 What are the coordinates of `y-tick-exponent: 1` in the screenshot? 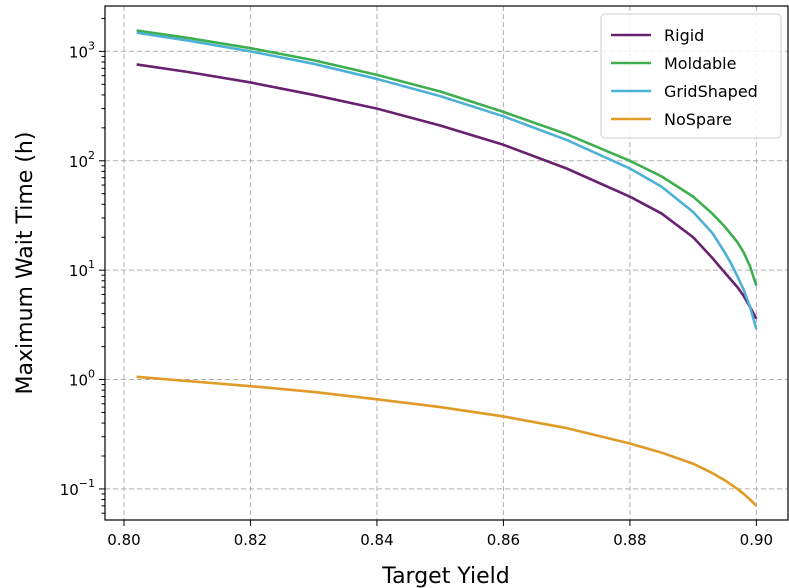 It's located at (91, 264).